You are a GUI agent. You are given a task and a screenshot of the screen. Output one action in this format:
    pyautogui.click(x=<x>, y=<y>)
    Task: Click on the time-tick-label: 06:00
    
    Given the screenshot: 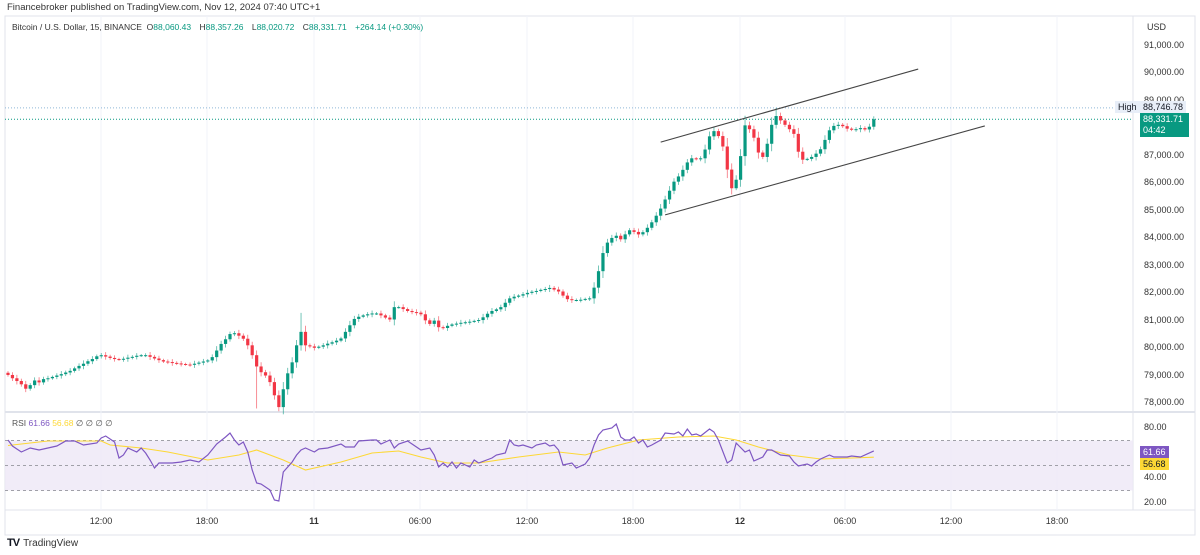 What is the action you would take?
    pyautogui.click(x=420, y=521)
    